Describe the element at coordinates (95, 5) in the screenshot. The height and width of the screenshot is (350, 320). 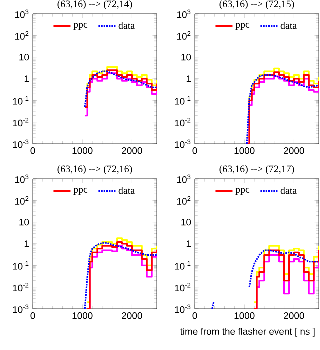
I see `chart-title: (63,16) --> (72,14)` at that location.